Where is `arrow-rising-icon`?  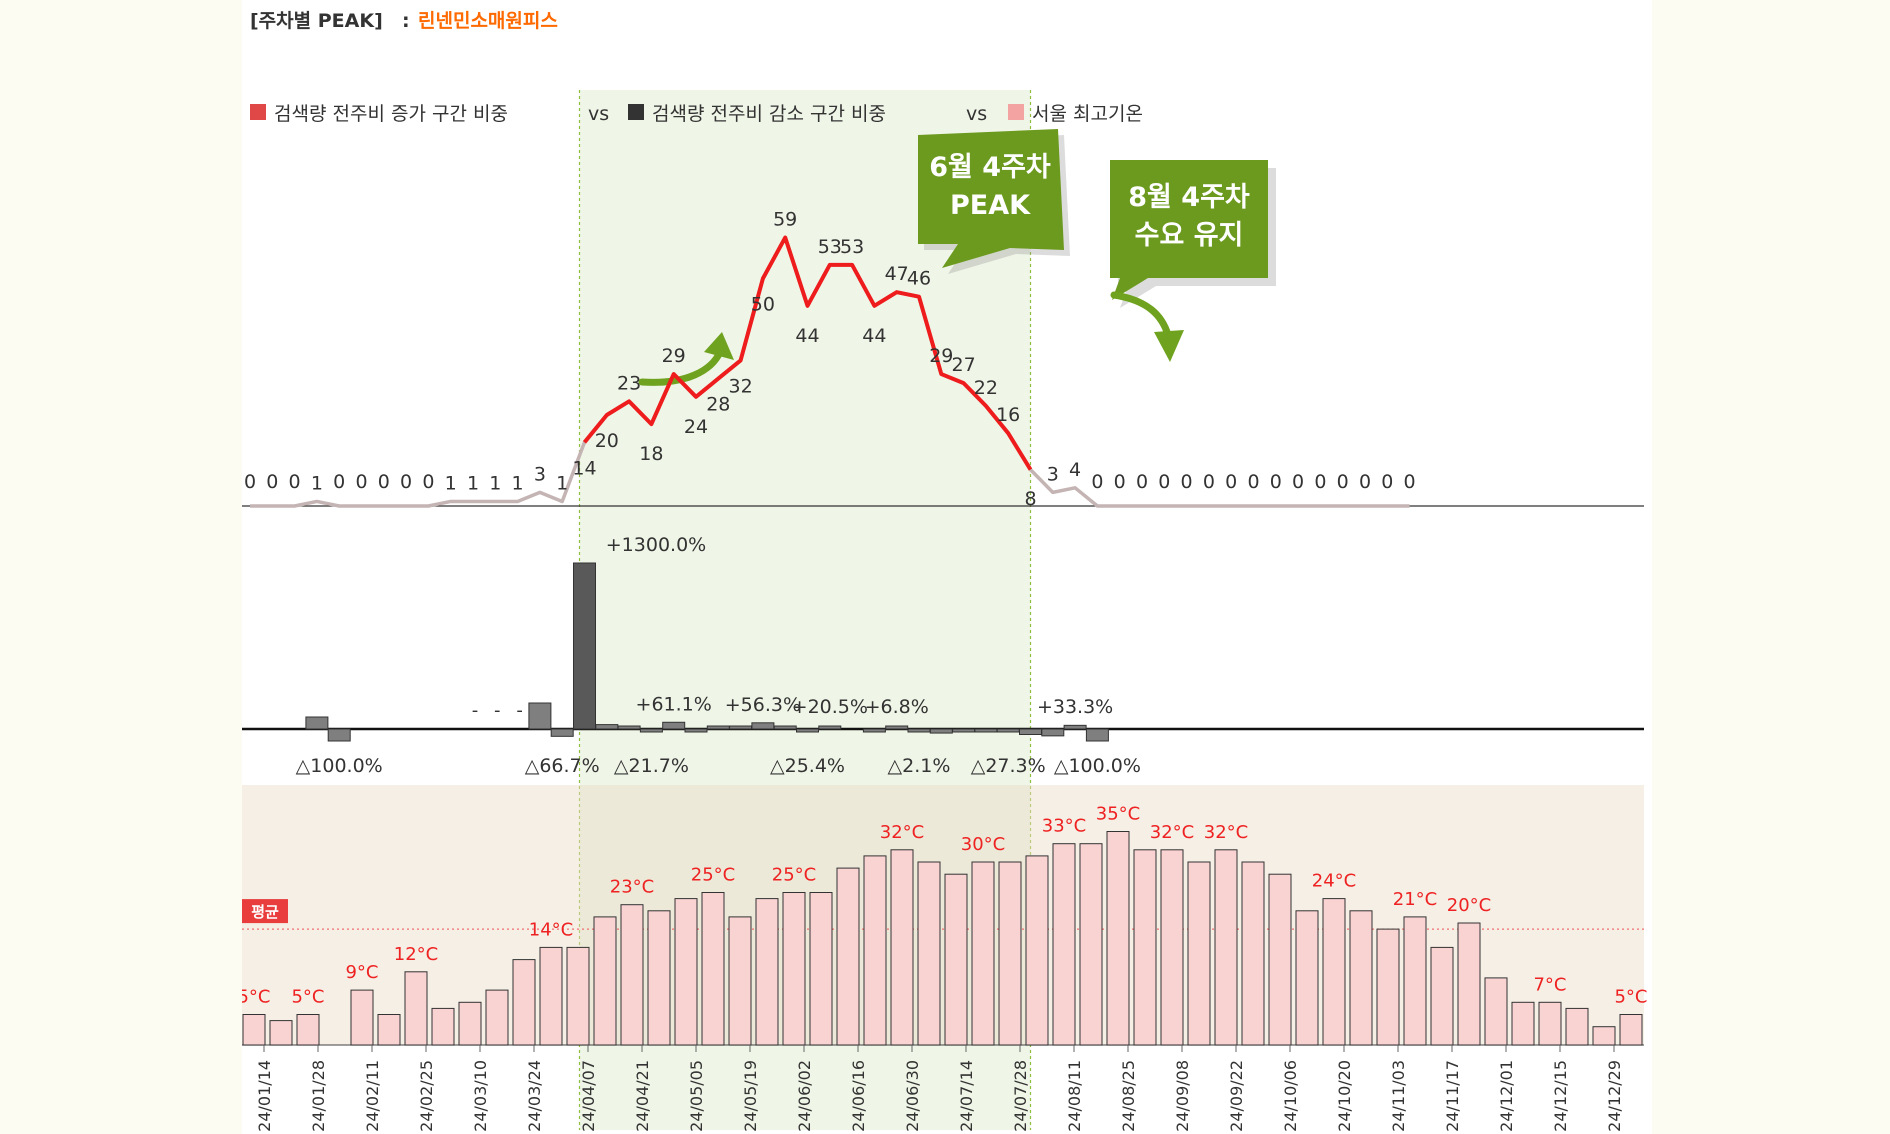
arrow-rising-icon is located at coordinates (686, 359).